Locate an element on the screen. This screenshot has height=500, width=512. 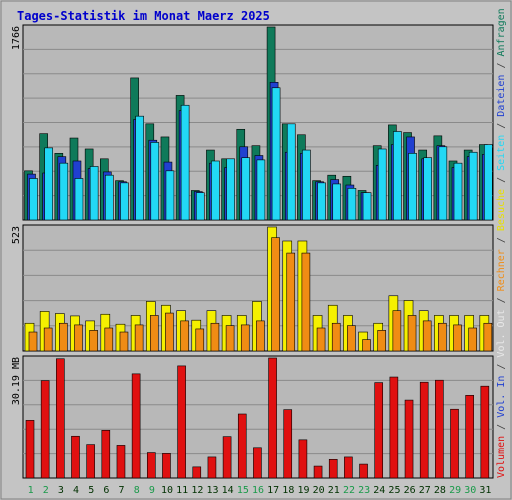
x-tick-label: 16 is located at coordinates (258, 490).